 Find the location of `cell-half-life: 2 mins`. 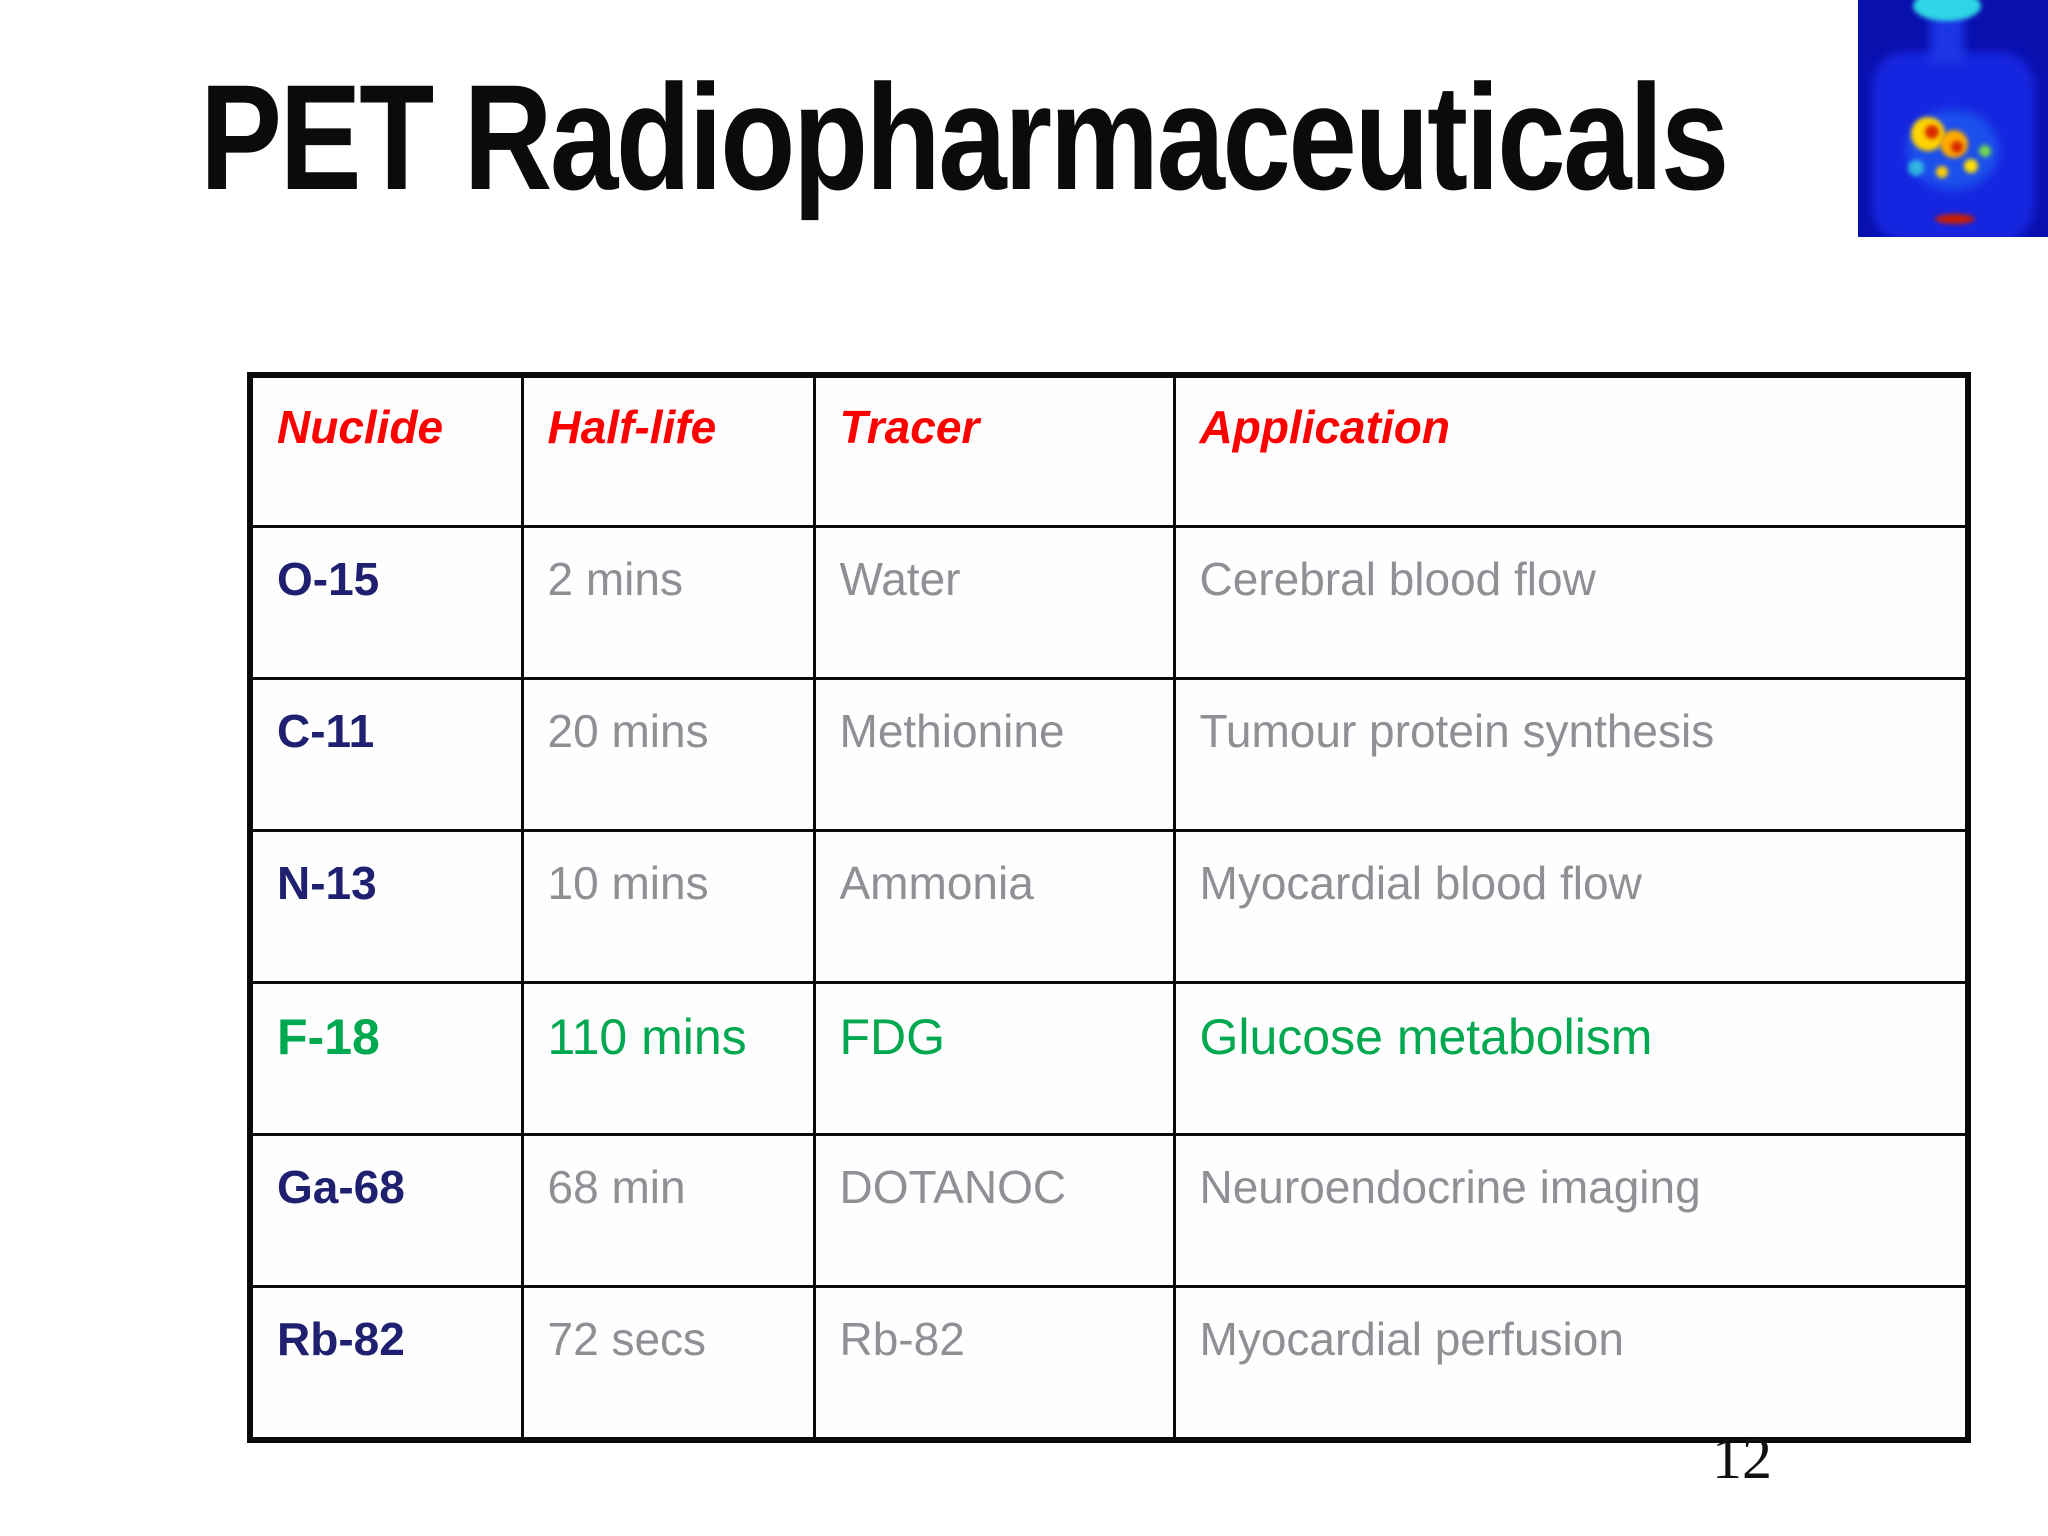

cell-half-life: 2 mins is located at coordinates (668, 602).